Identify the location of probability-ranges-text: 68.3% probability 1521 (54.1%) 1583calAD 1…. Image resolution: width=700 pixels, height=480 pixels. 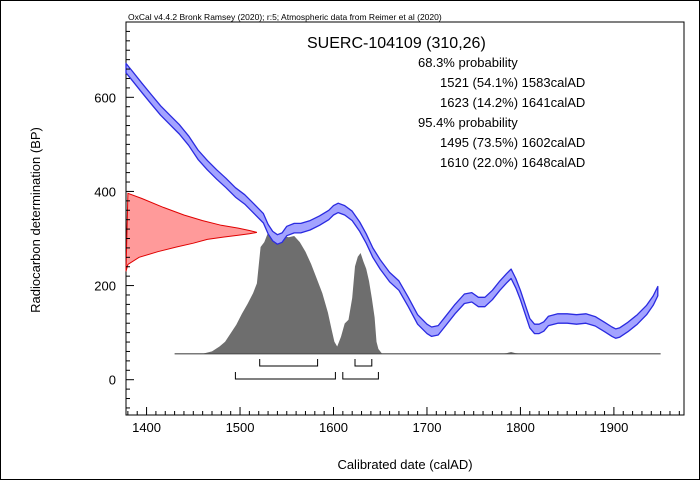
(501, 112).